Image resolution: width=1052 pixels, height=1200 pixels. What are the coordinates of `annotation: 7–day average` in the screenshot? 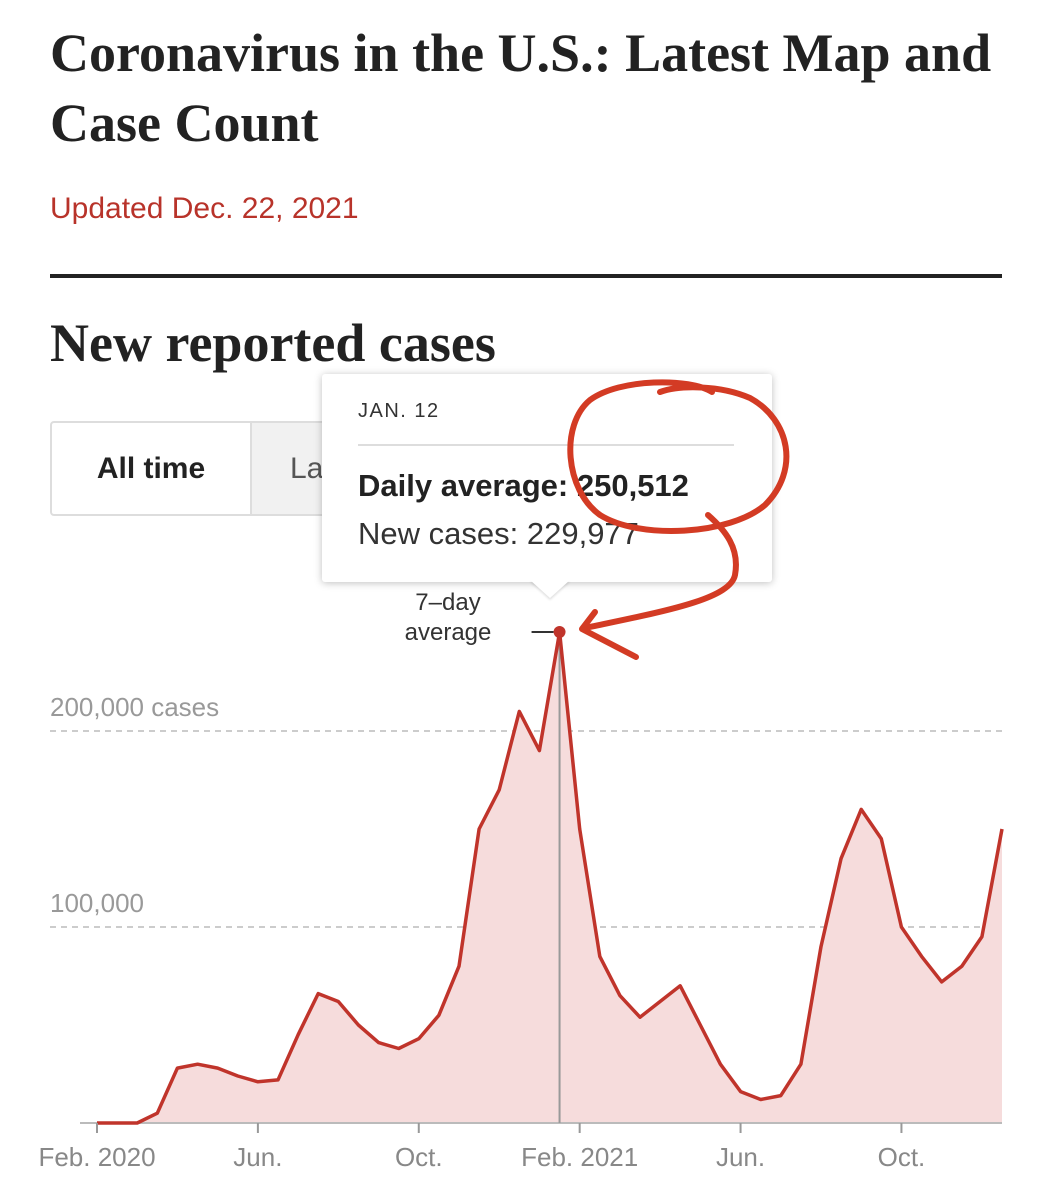 It's located at (448, 617).